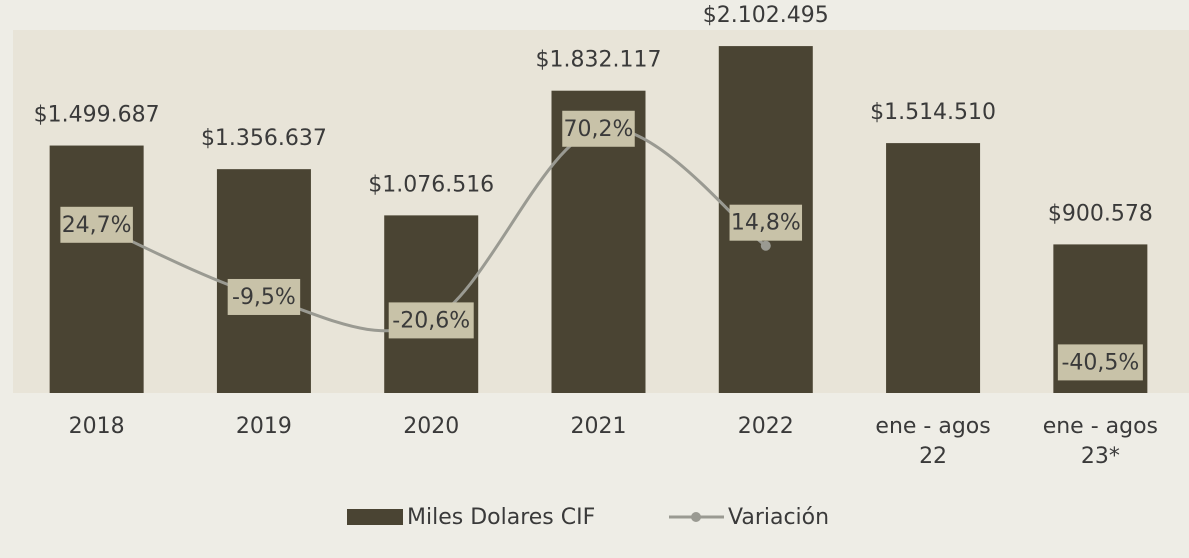 The width and height of the screenshot is (1189, 558). Describe the element at coordinates (501, 517) in the screenshot. I see `legend-label: Miles Dolares CIF` at that location.